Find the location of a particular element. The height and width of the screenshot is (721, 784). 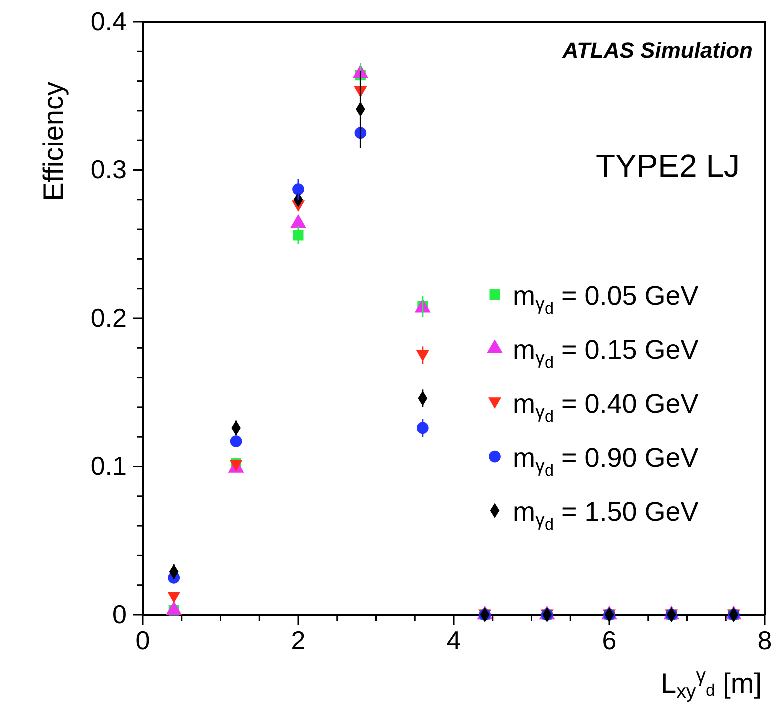

annotation: ATLAS Simulation is located at coordinates (657, 50).